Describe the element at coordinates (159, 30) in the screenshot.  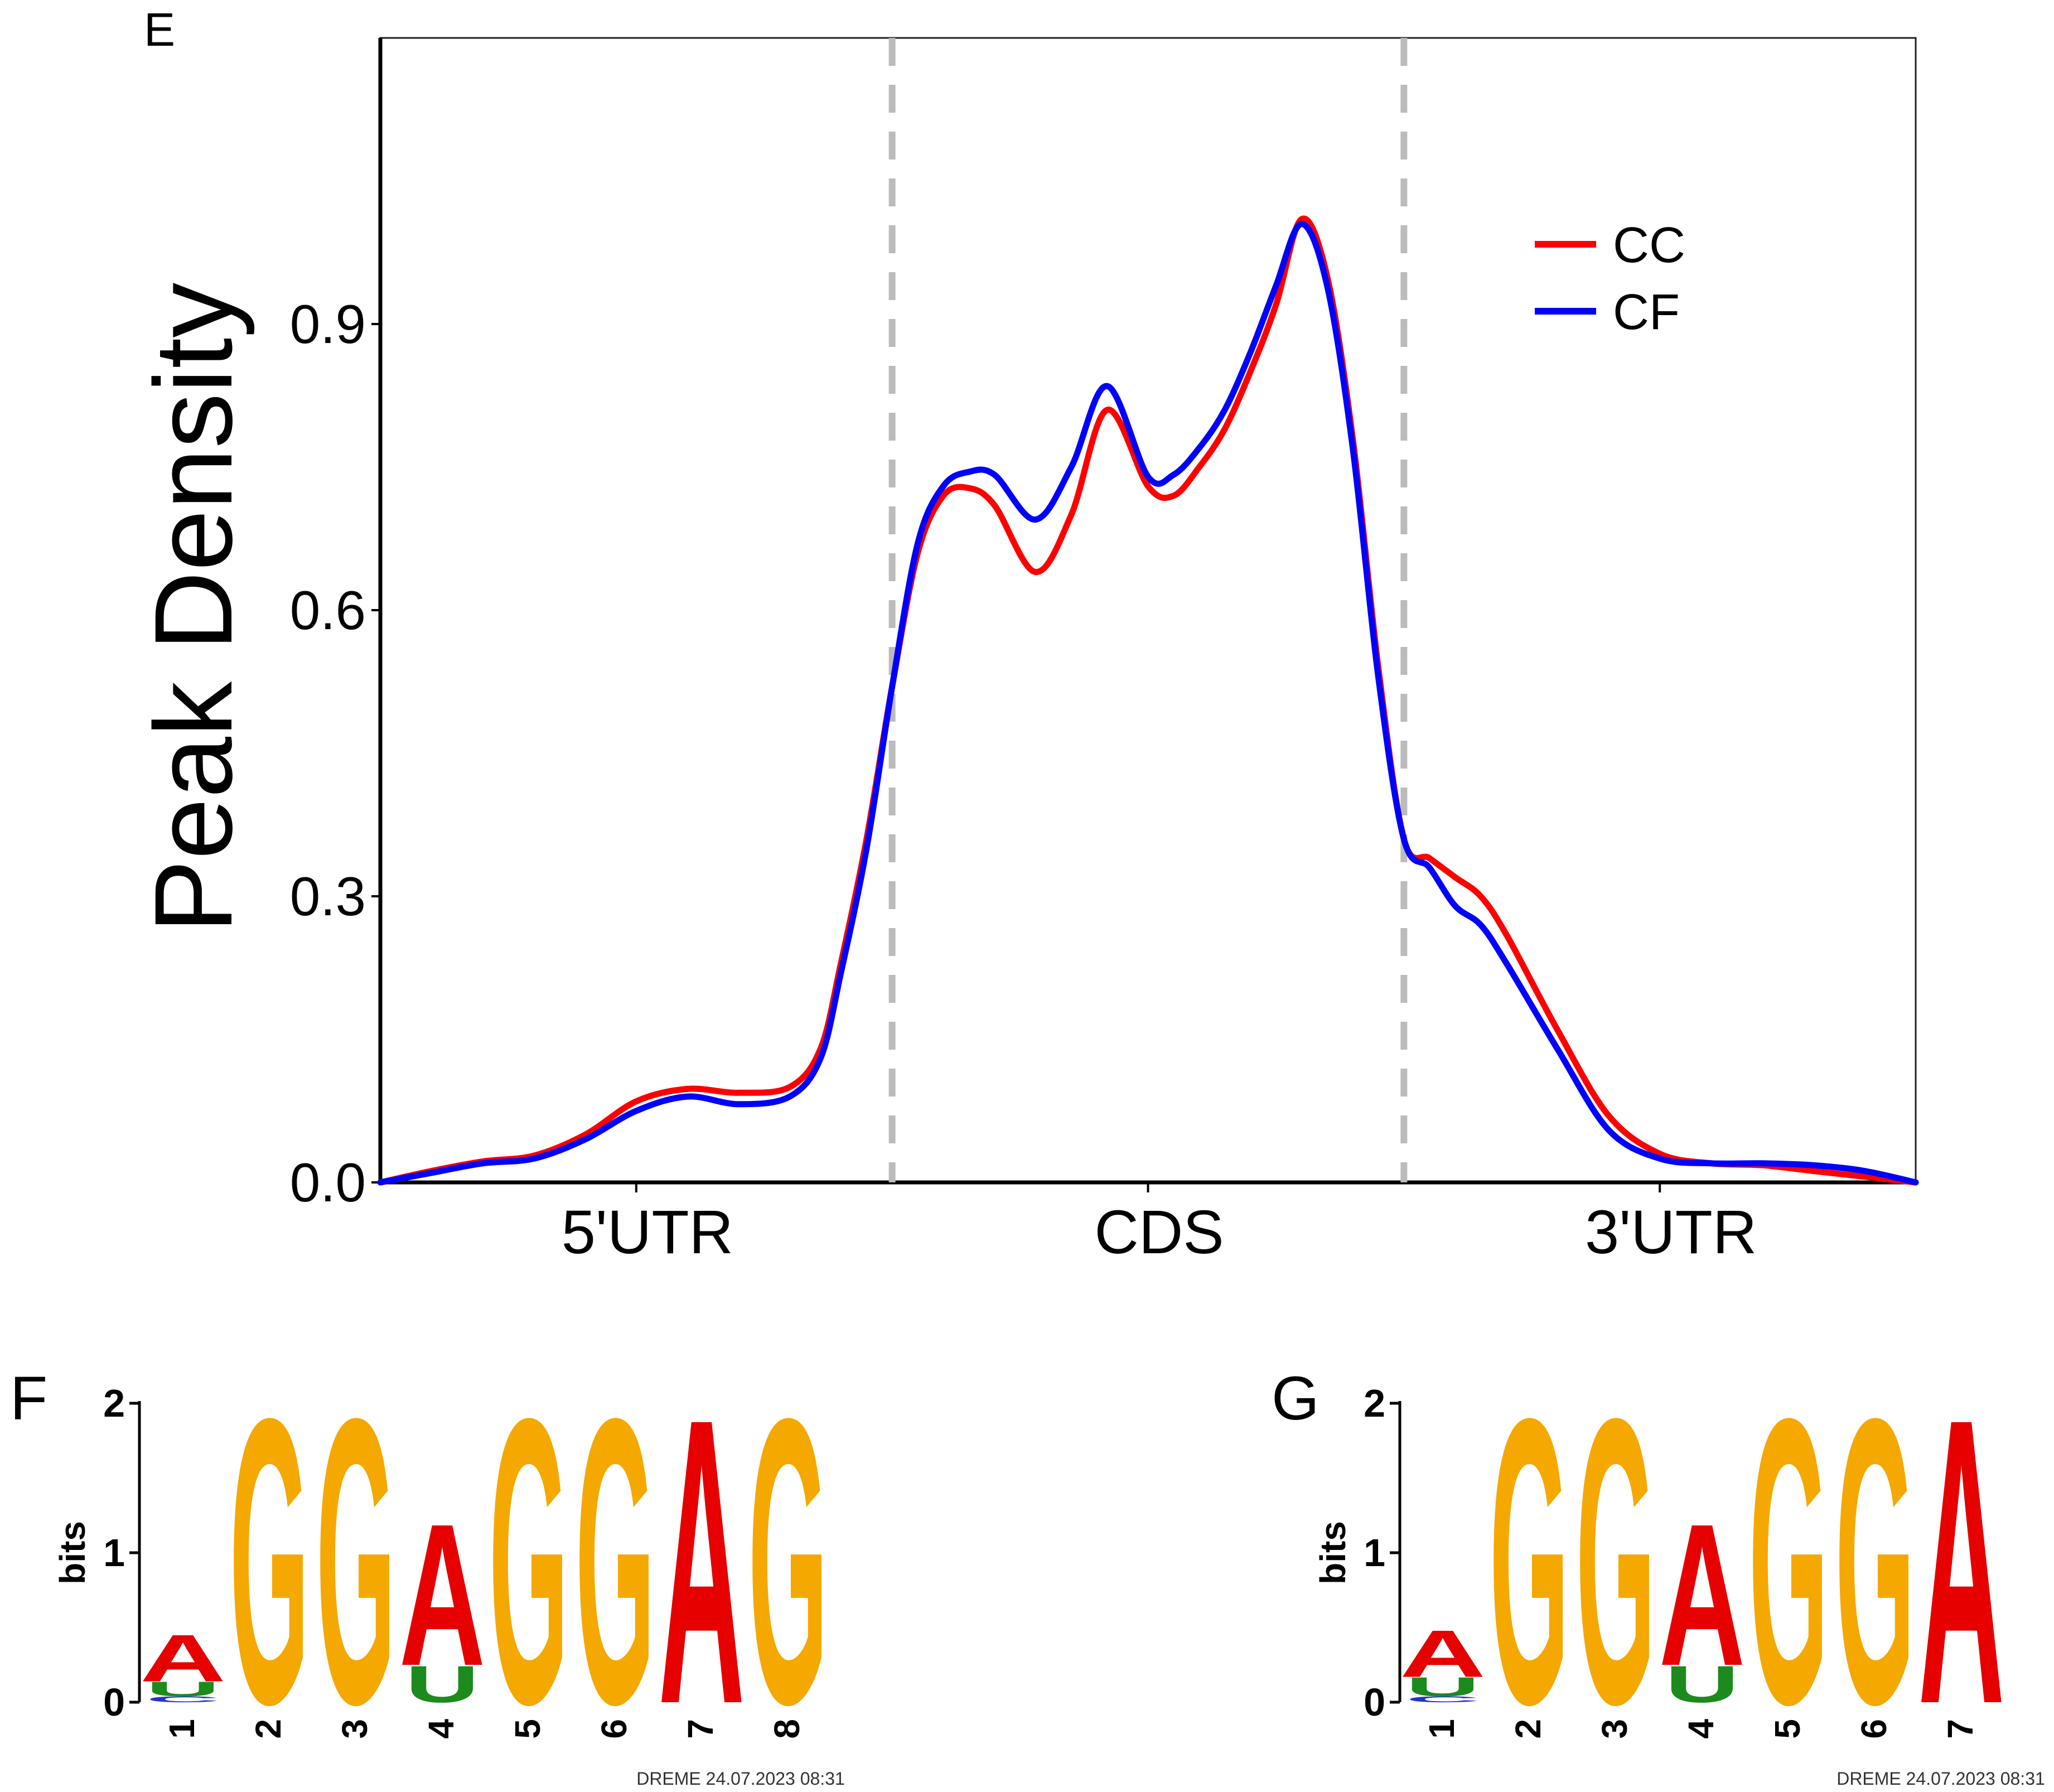
I see `panel-e-label: E` at that location.